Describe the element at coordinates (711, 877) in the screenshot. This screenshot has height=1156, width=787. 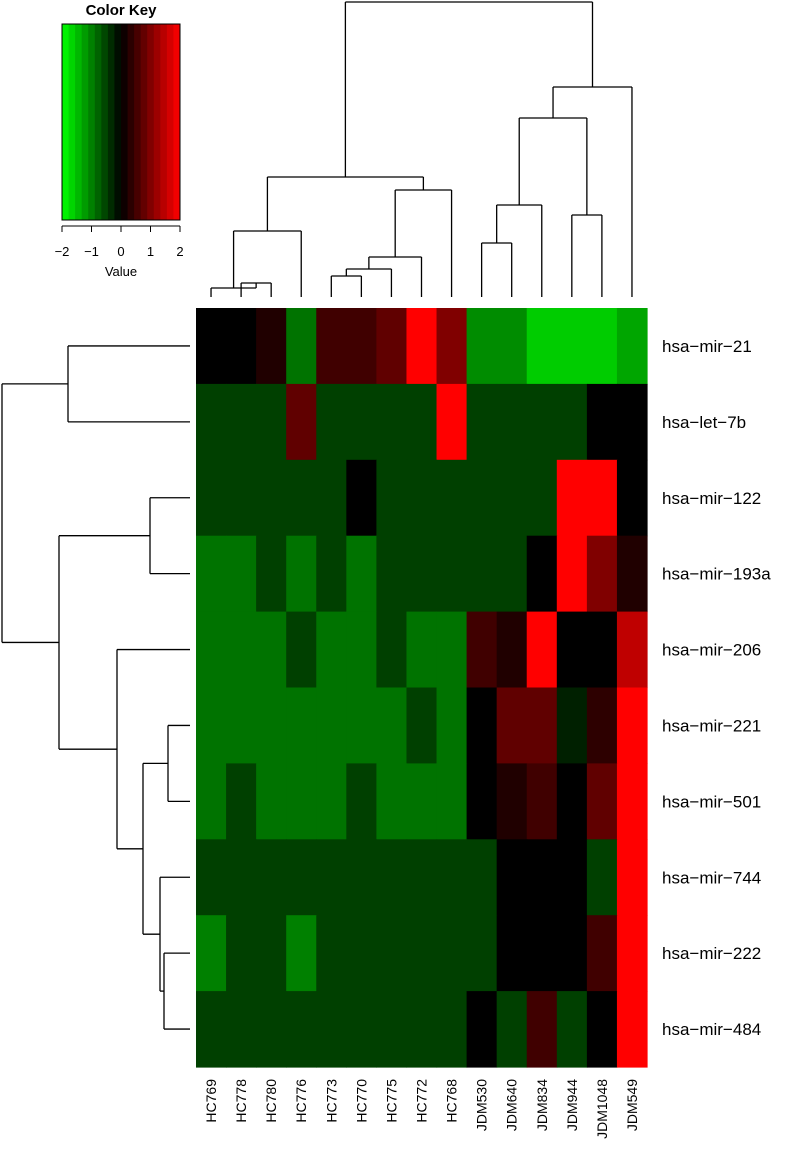
I see `row-label: hsa−mir−744` at that location.